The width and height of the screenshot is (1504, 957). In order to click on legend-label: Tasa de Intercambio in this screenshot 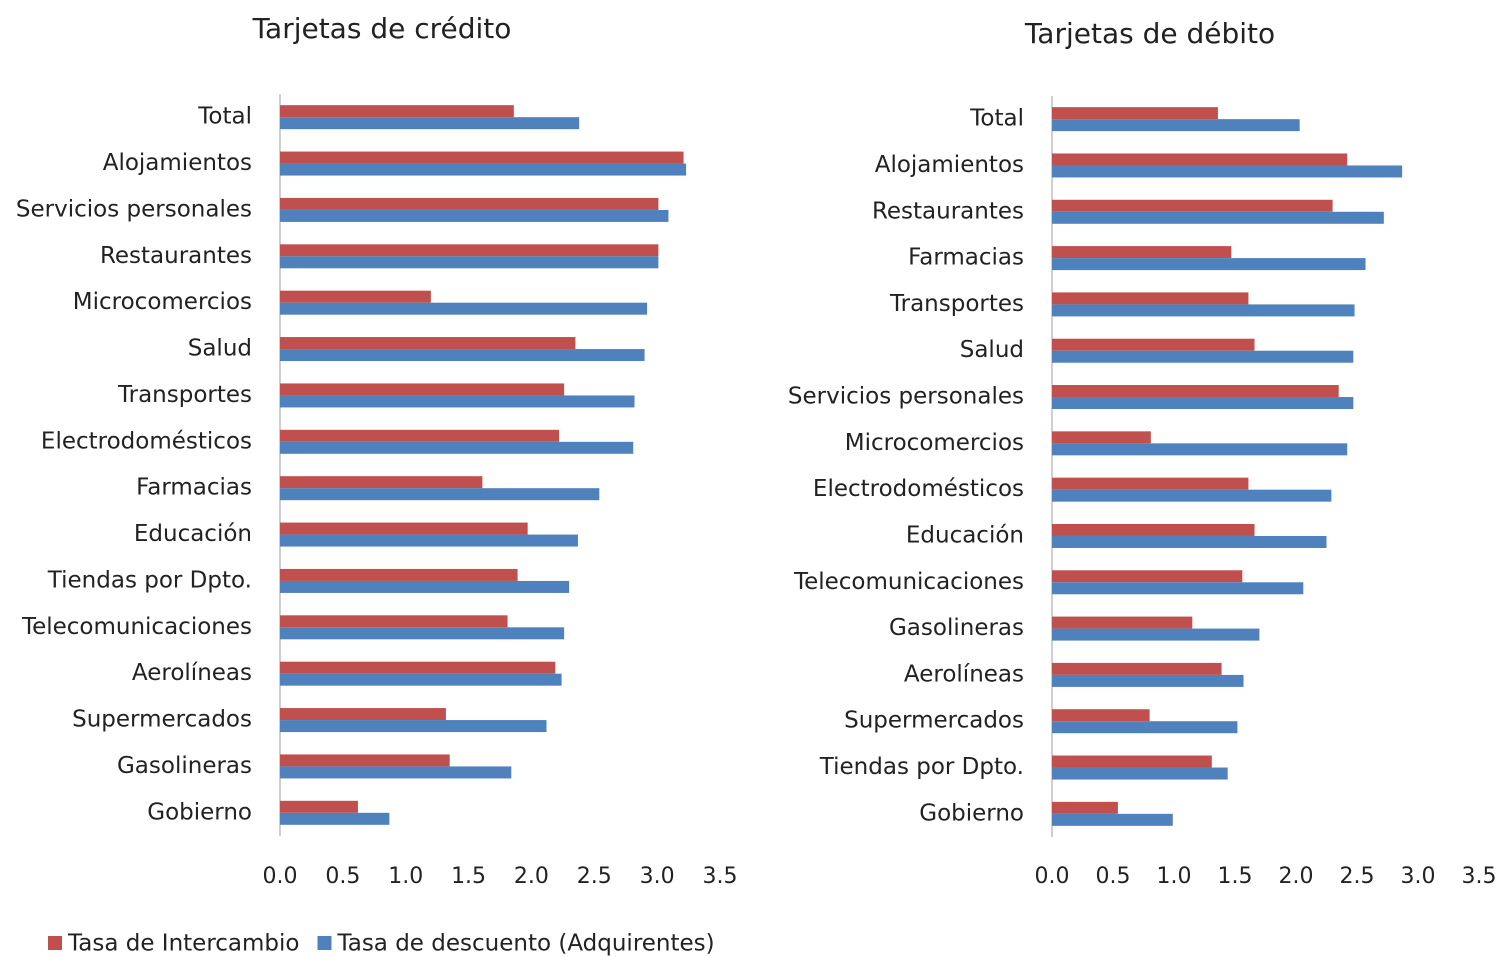, I will do `click(183, 944)`.